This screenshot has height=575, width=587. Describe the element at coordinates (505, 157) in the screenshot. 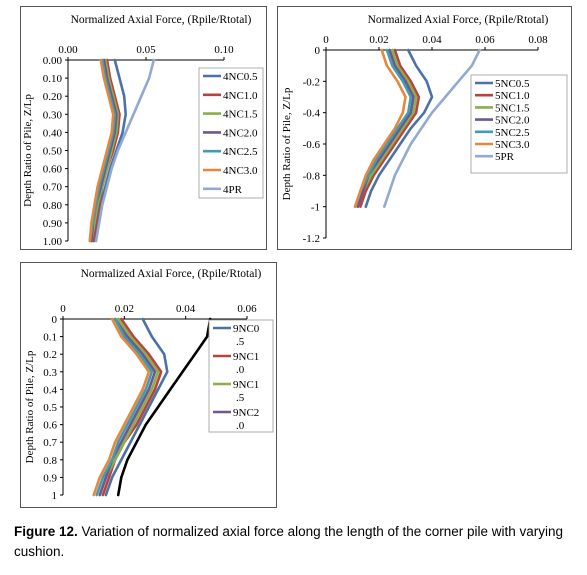

I see `legend-label: 5PR` at that location.